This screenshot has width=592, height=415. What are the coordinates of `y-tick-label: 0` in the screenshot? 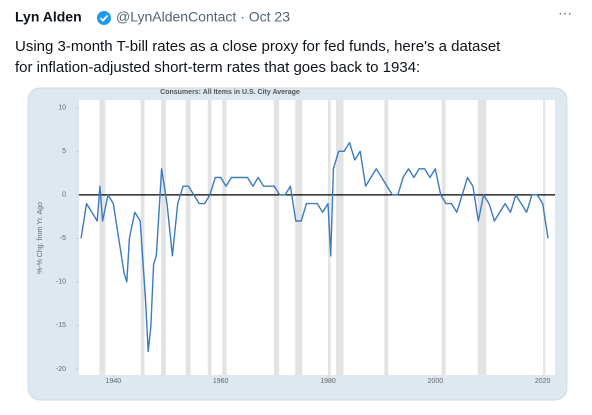 It's located at (64, 195).